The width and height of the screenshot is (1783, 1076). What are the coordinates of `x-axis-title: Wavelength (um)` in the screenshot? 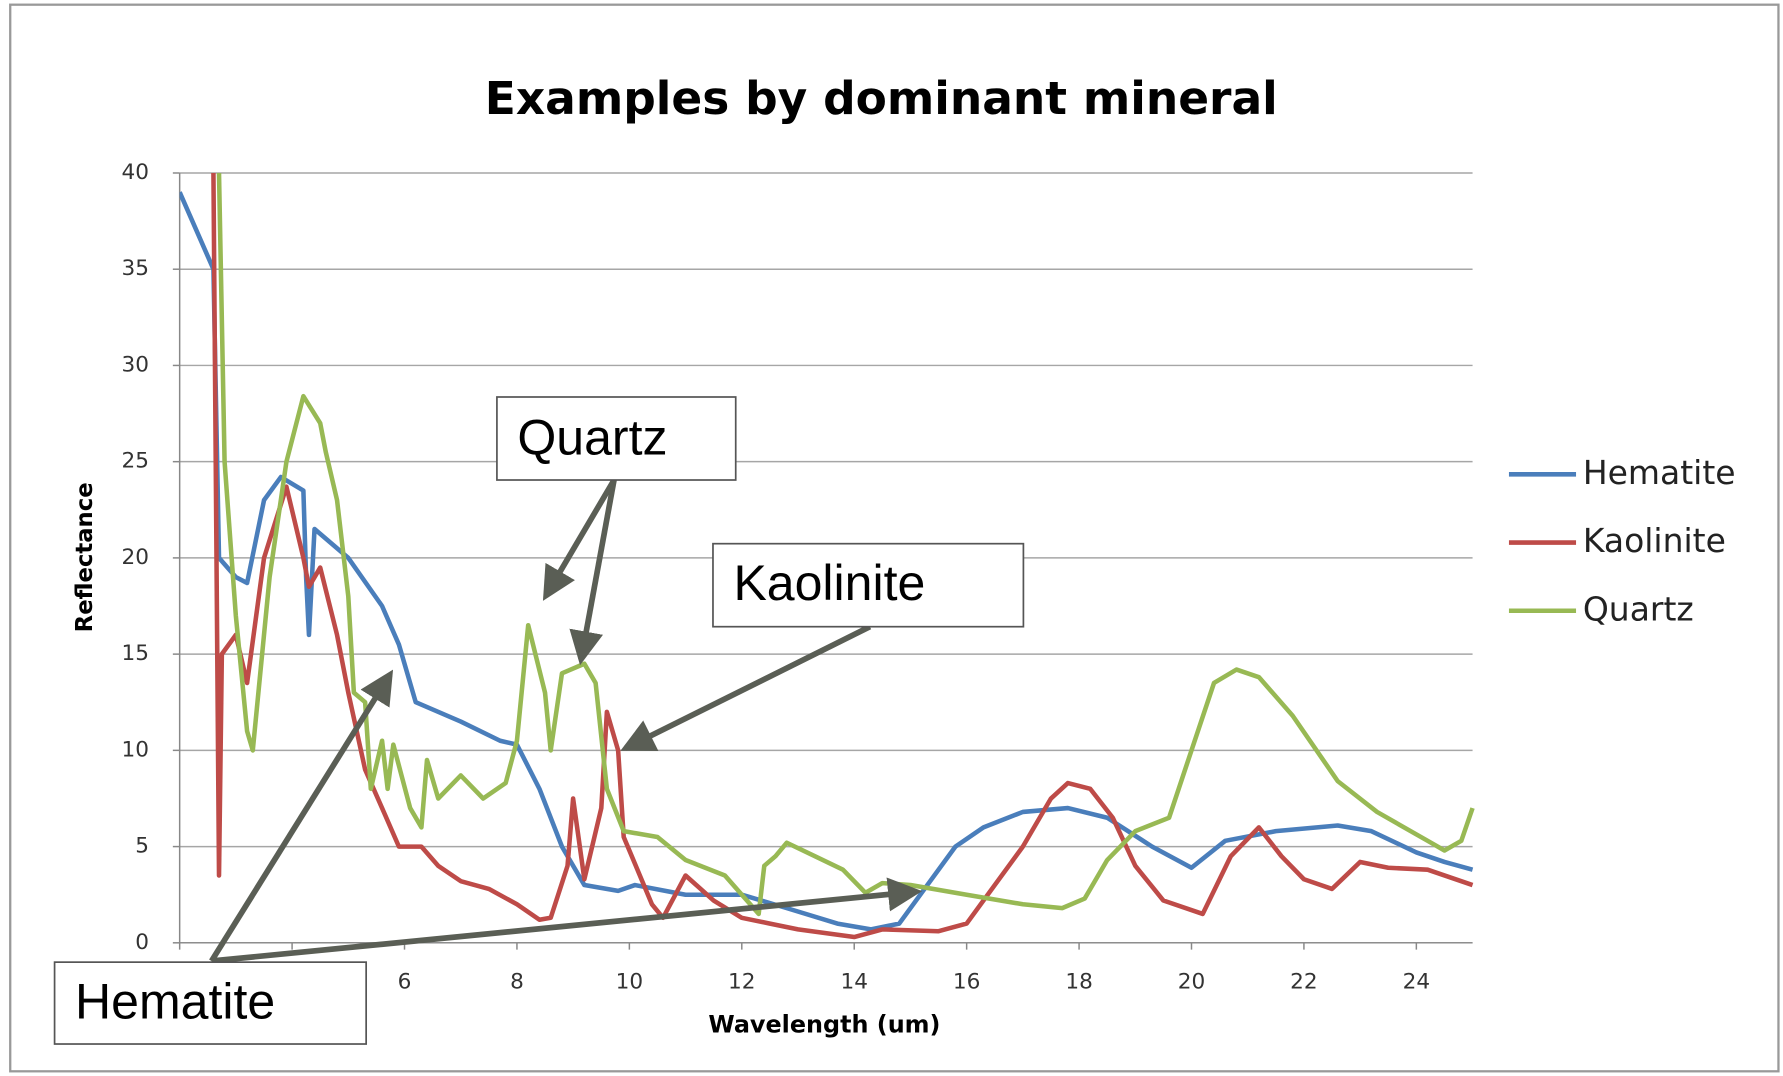 It's located at (824, 1024).